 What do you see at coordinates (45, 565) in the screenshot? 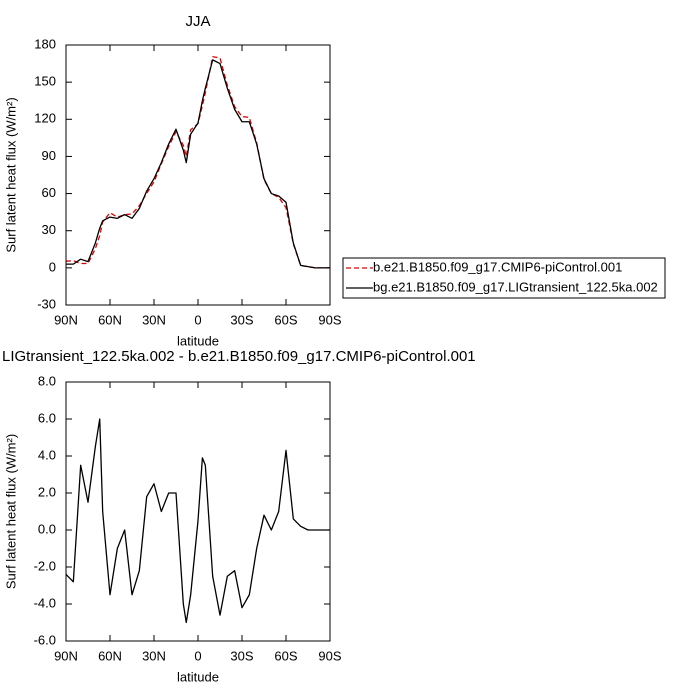
I see `y-tick-label: -2.0` at bounding box center [45, 565].